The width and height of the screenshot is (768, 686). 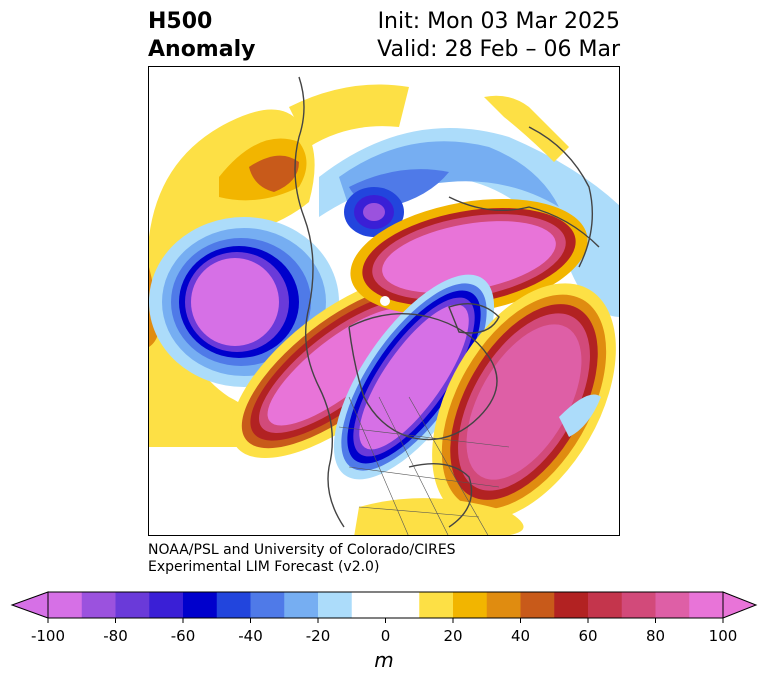 What do you see at coordinates (318, 636) in the screenshot?
I see `colorbar-tick-label: -20` at bounding box center [318, 636].